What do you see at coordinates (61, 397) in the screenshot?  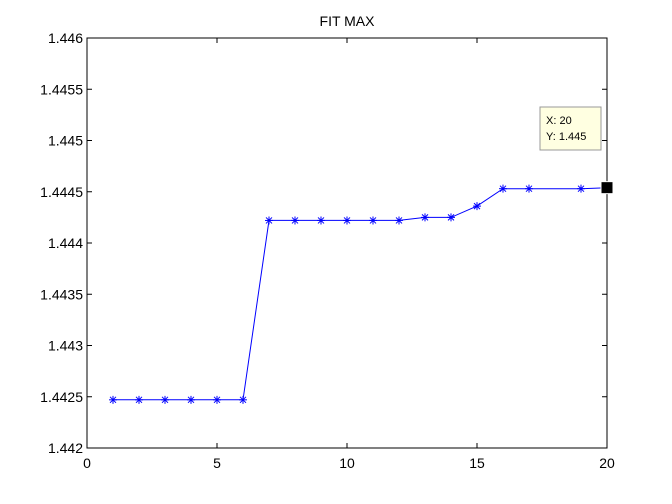 I see `y-tick-label: 1.4425` at bounding box center [61, 397].